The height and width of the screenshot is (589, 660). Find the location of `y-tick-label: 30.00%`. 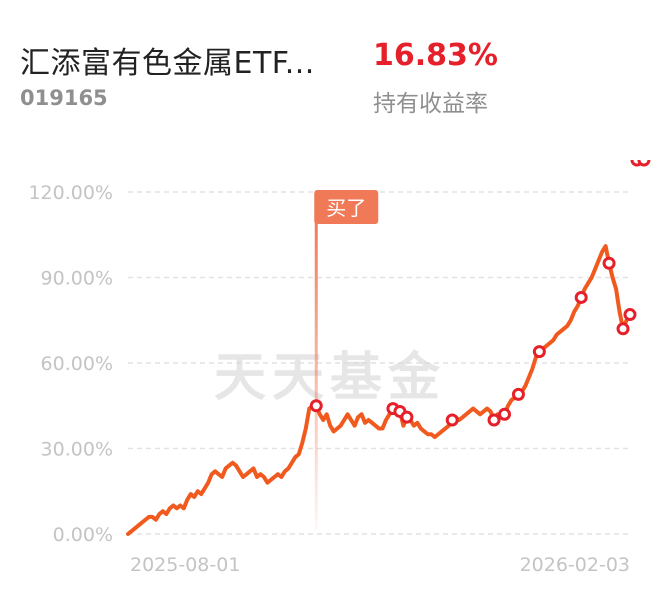

y-tick-label: 30.00% is located at coordinates (77, 450).